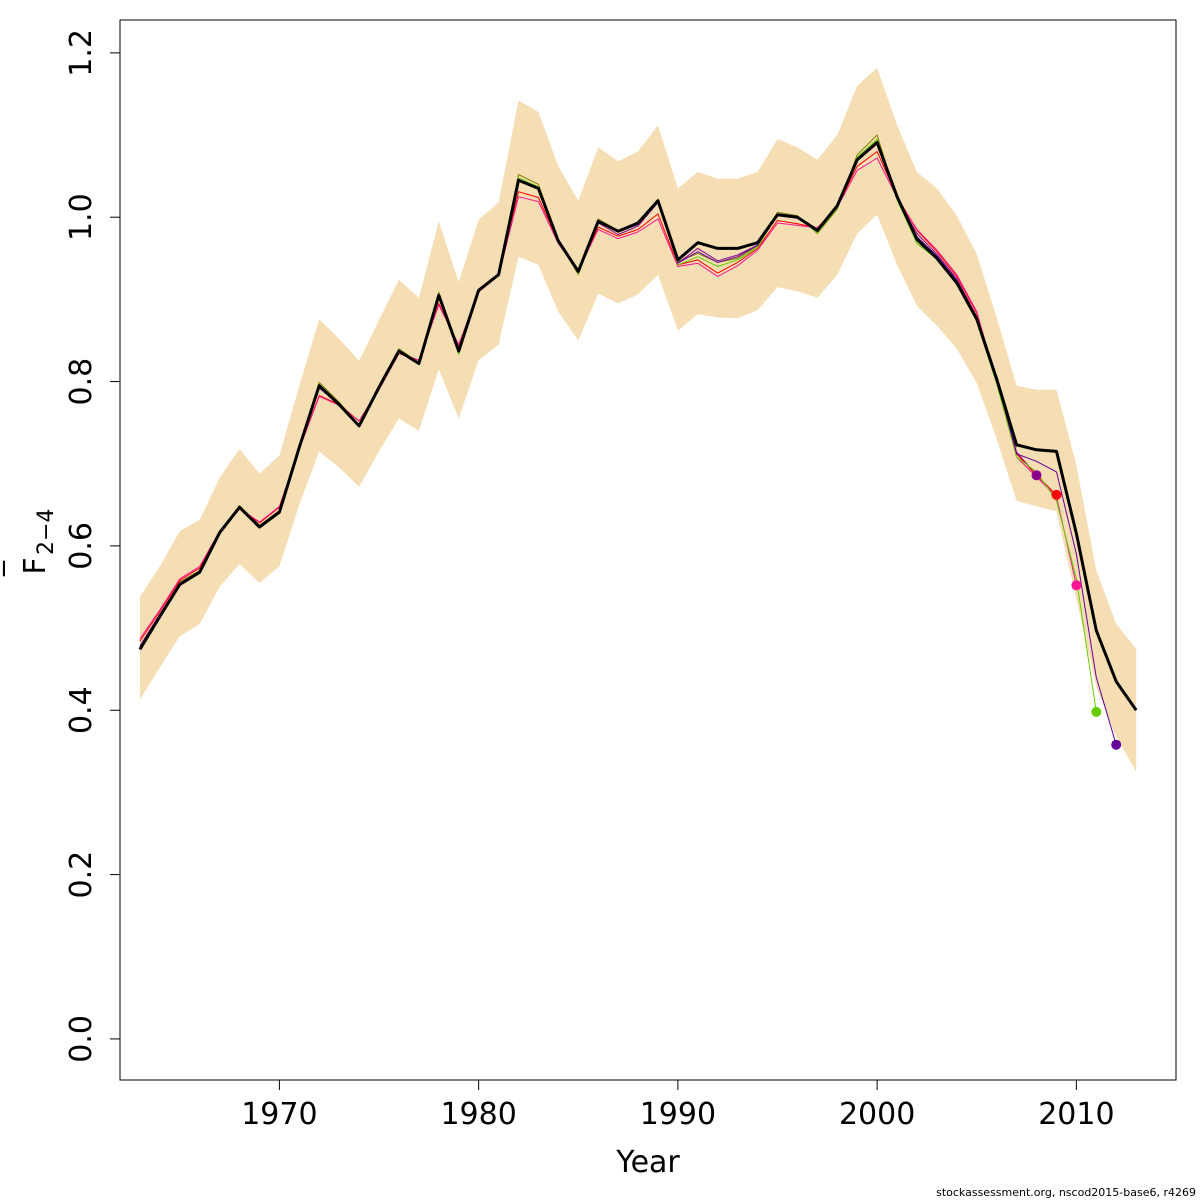 The width and height of the screenshot is (1200, 1200). Describe the element at coordinates (46, 532) in the screenshot. I see `y-axis-label-subscript: 2−4` at that location.